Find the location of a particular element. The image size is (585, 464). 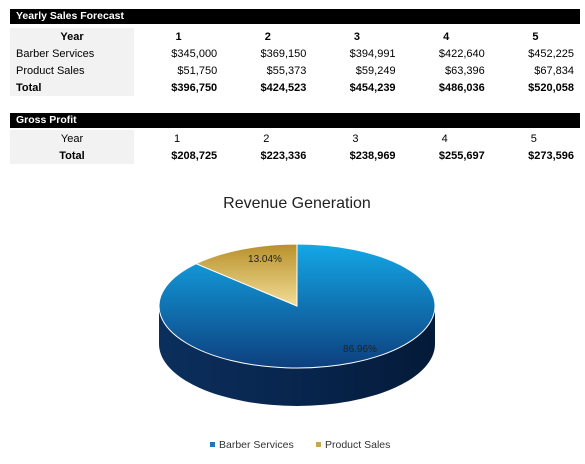

pie-side-wall is located at coordinates (297, 356).